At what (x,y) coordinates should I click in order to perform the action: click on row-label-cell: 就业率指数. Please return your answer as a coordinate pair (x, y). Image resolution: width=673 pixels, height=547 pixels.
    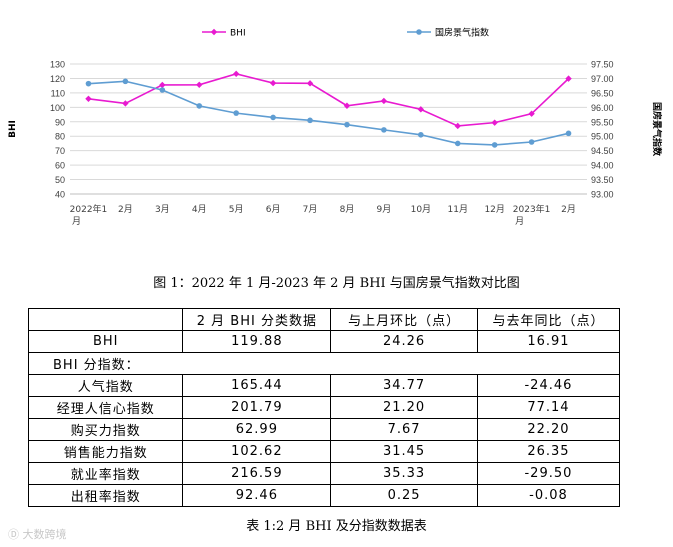
    Looking at the image, I should click on (105, 473).